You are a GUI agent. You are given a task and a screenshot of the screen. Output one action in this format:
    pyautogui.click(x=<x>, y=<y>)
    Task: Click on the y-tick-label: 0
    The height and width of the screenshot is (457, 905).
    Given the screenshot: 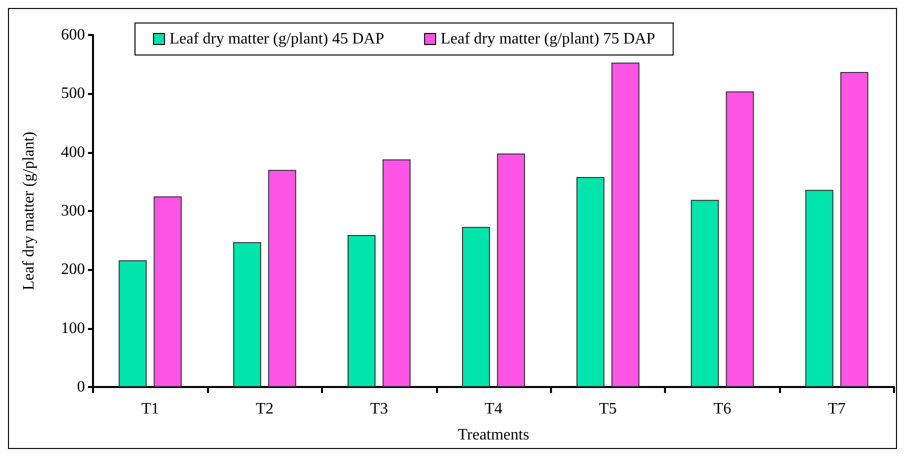 What is the action you would take?
    pyautogui.click(x=81, y=387)
    